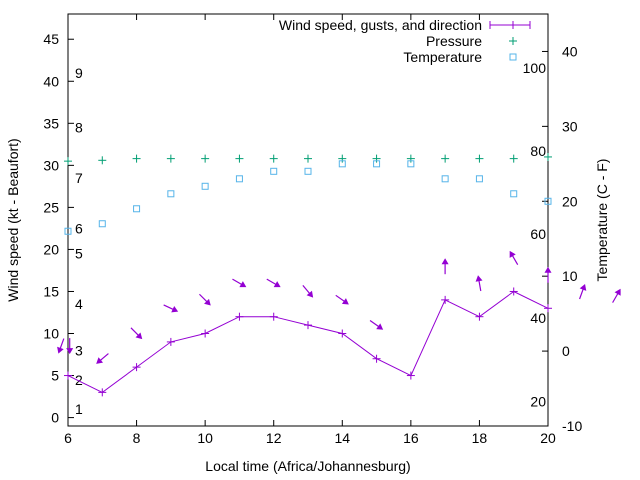 The height and width of the screenshot is (480, 640). Describe the element at coordinates (13, 219) in the screenshot. I see `y-axis-label-left: Wind speed (kt - Beaufort)` at that location.